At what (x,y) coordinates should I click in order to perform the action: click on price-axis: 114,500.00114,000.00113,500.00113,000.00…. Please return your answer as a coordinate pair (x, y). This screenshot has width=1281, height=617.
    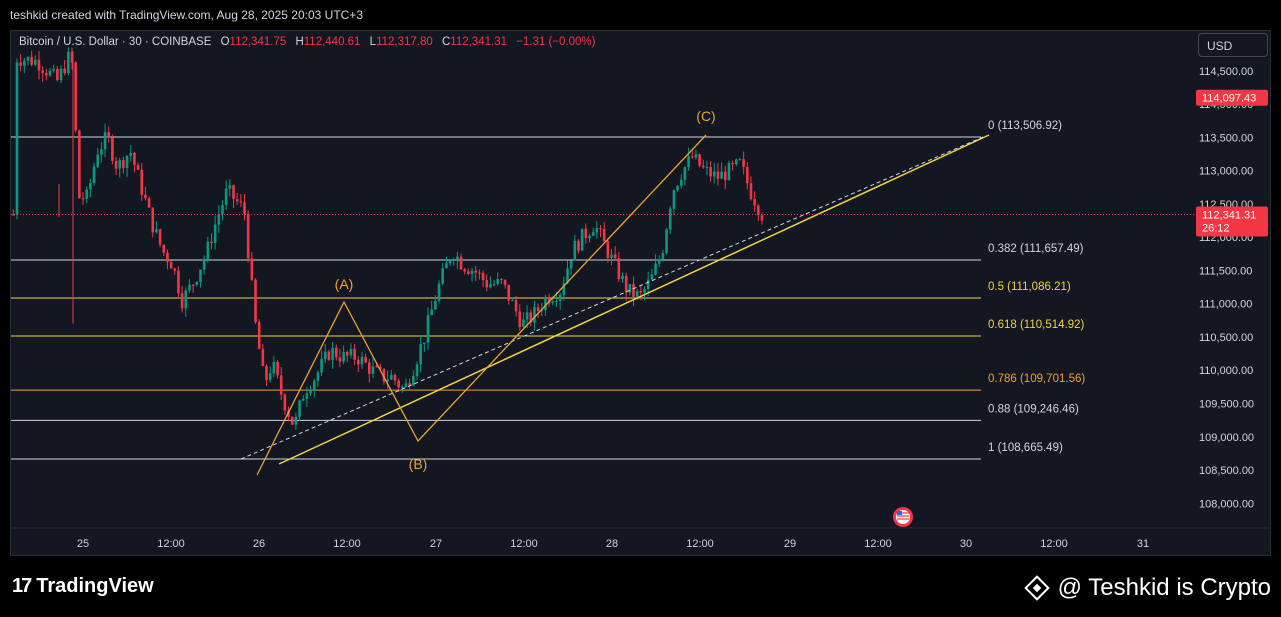
    Looking at the image, I should click on (1226, 288).